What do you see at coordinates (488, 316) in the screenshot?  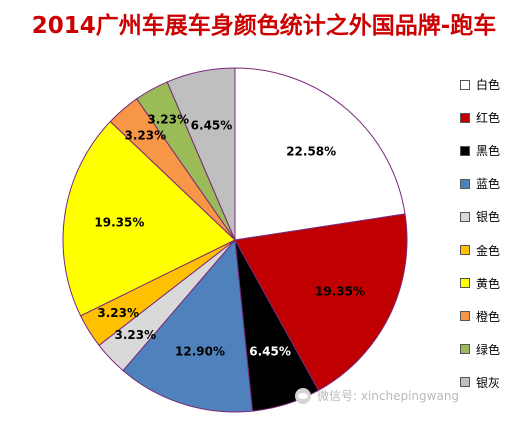 I see `legend-label: 橙色` at bounding box center [488, 316].